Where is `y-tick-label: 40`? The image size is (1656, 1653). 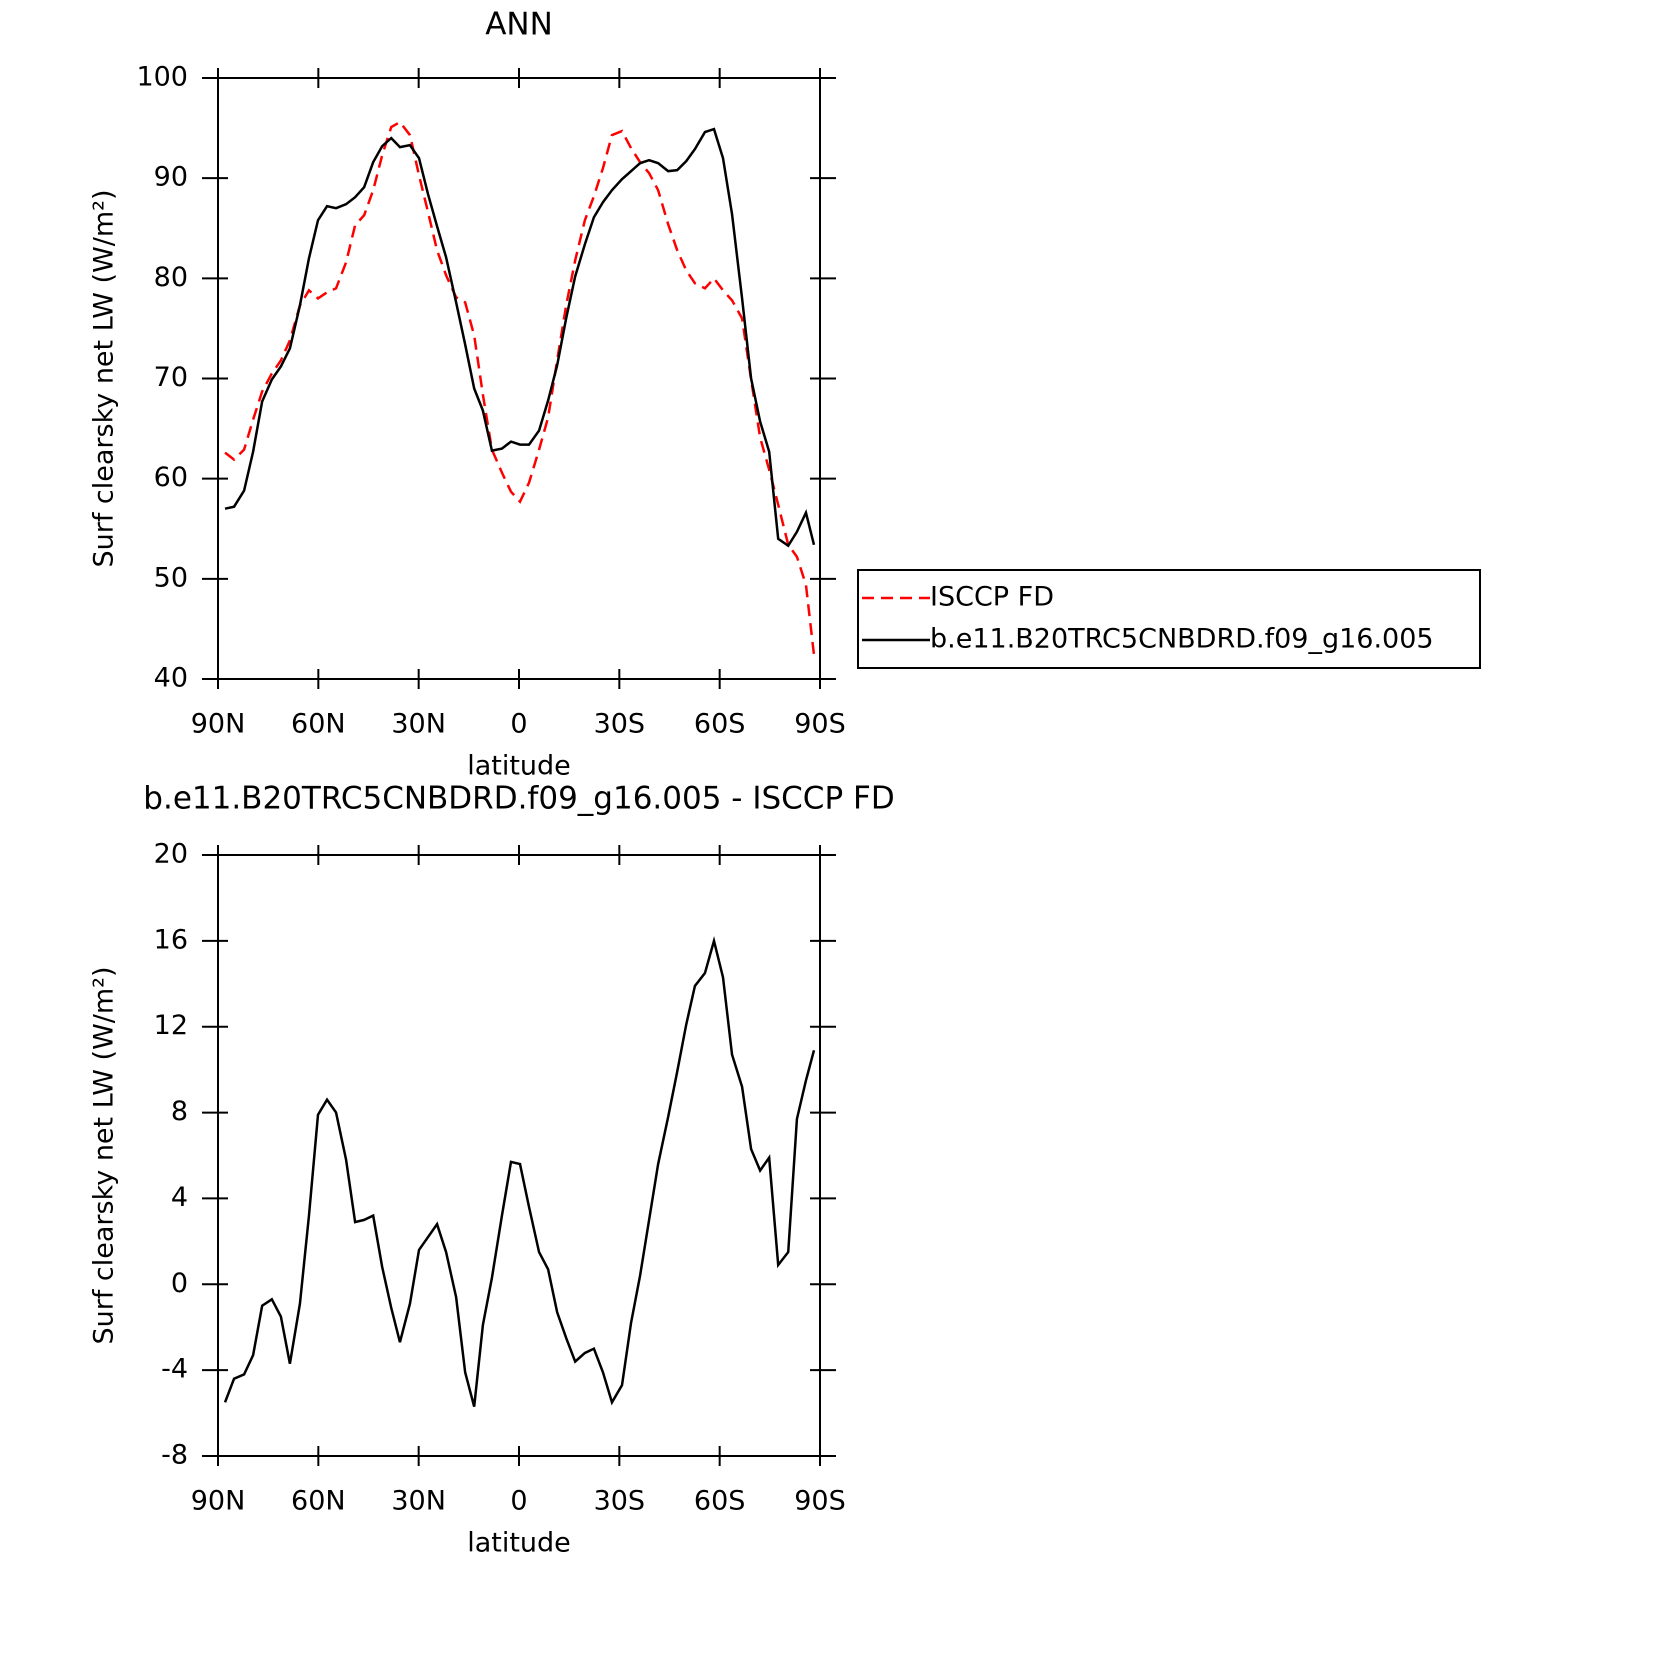
y-tick-label: 40 is located at coordinates (171, 678).